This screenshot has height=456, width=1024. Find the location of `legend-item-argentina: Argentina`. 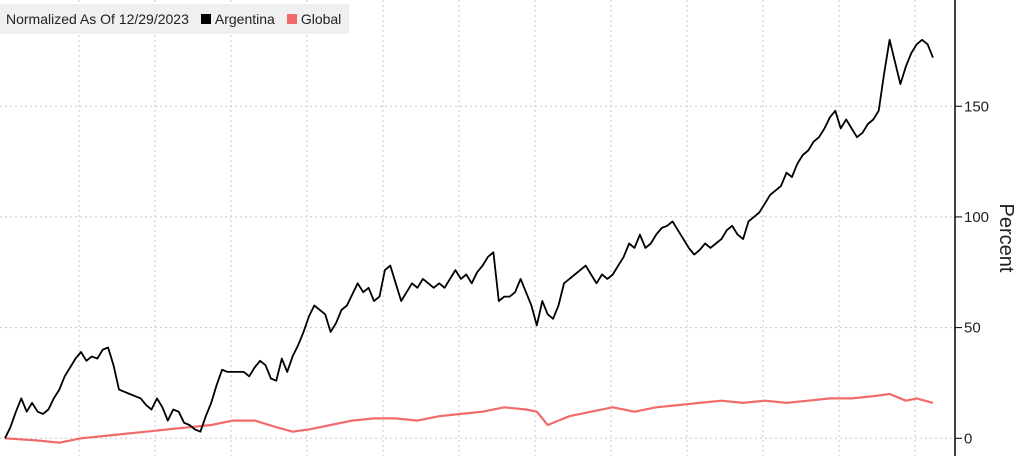

legend-item-argentina: Argentina is located at coordinates (237, 19).